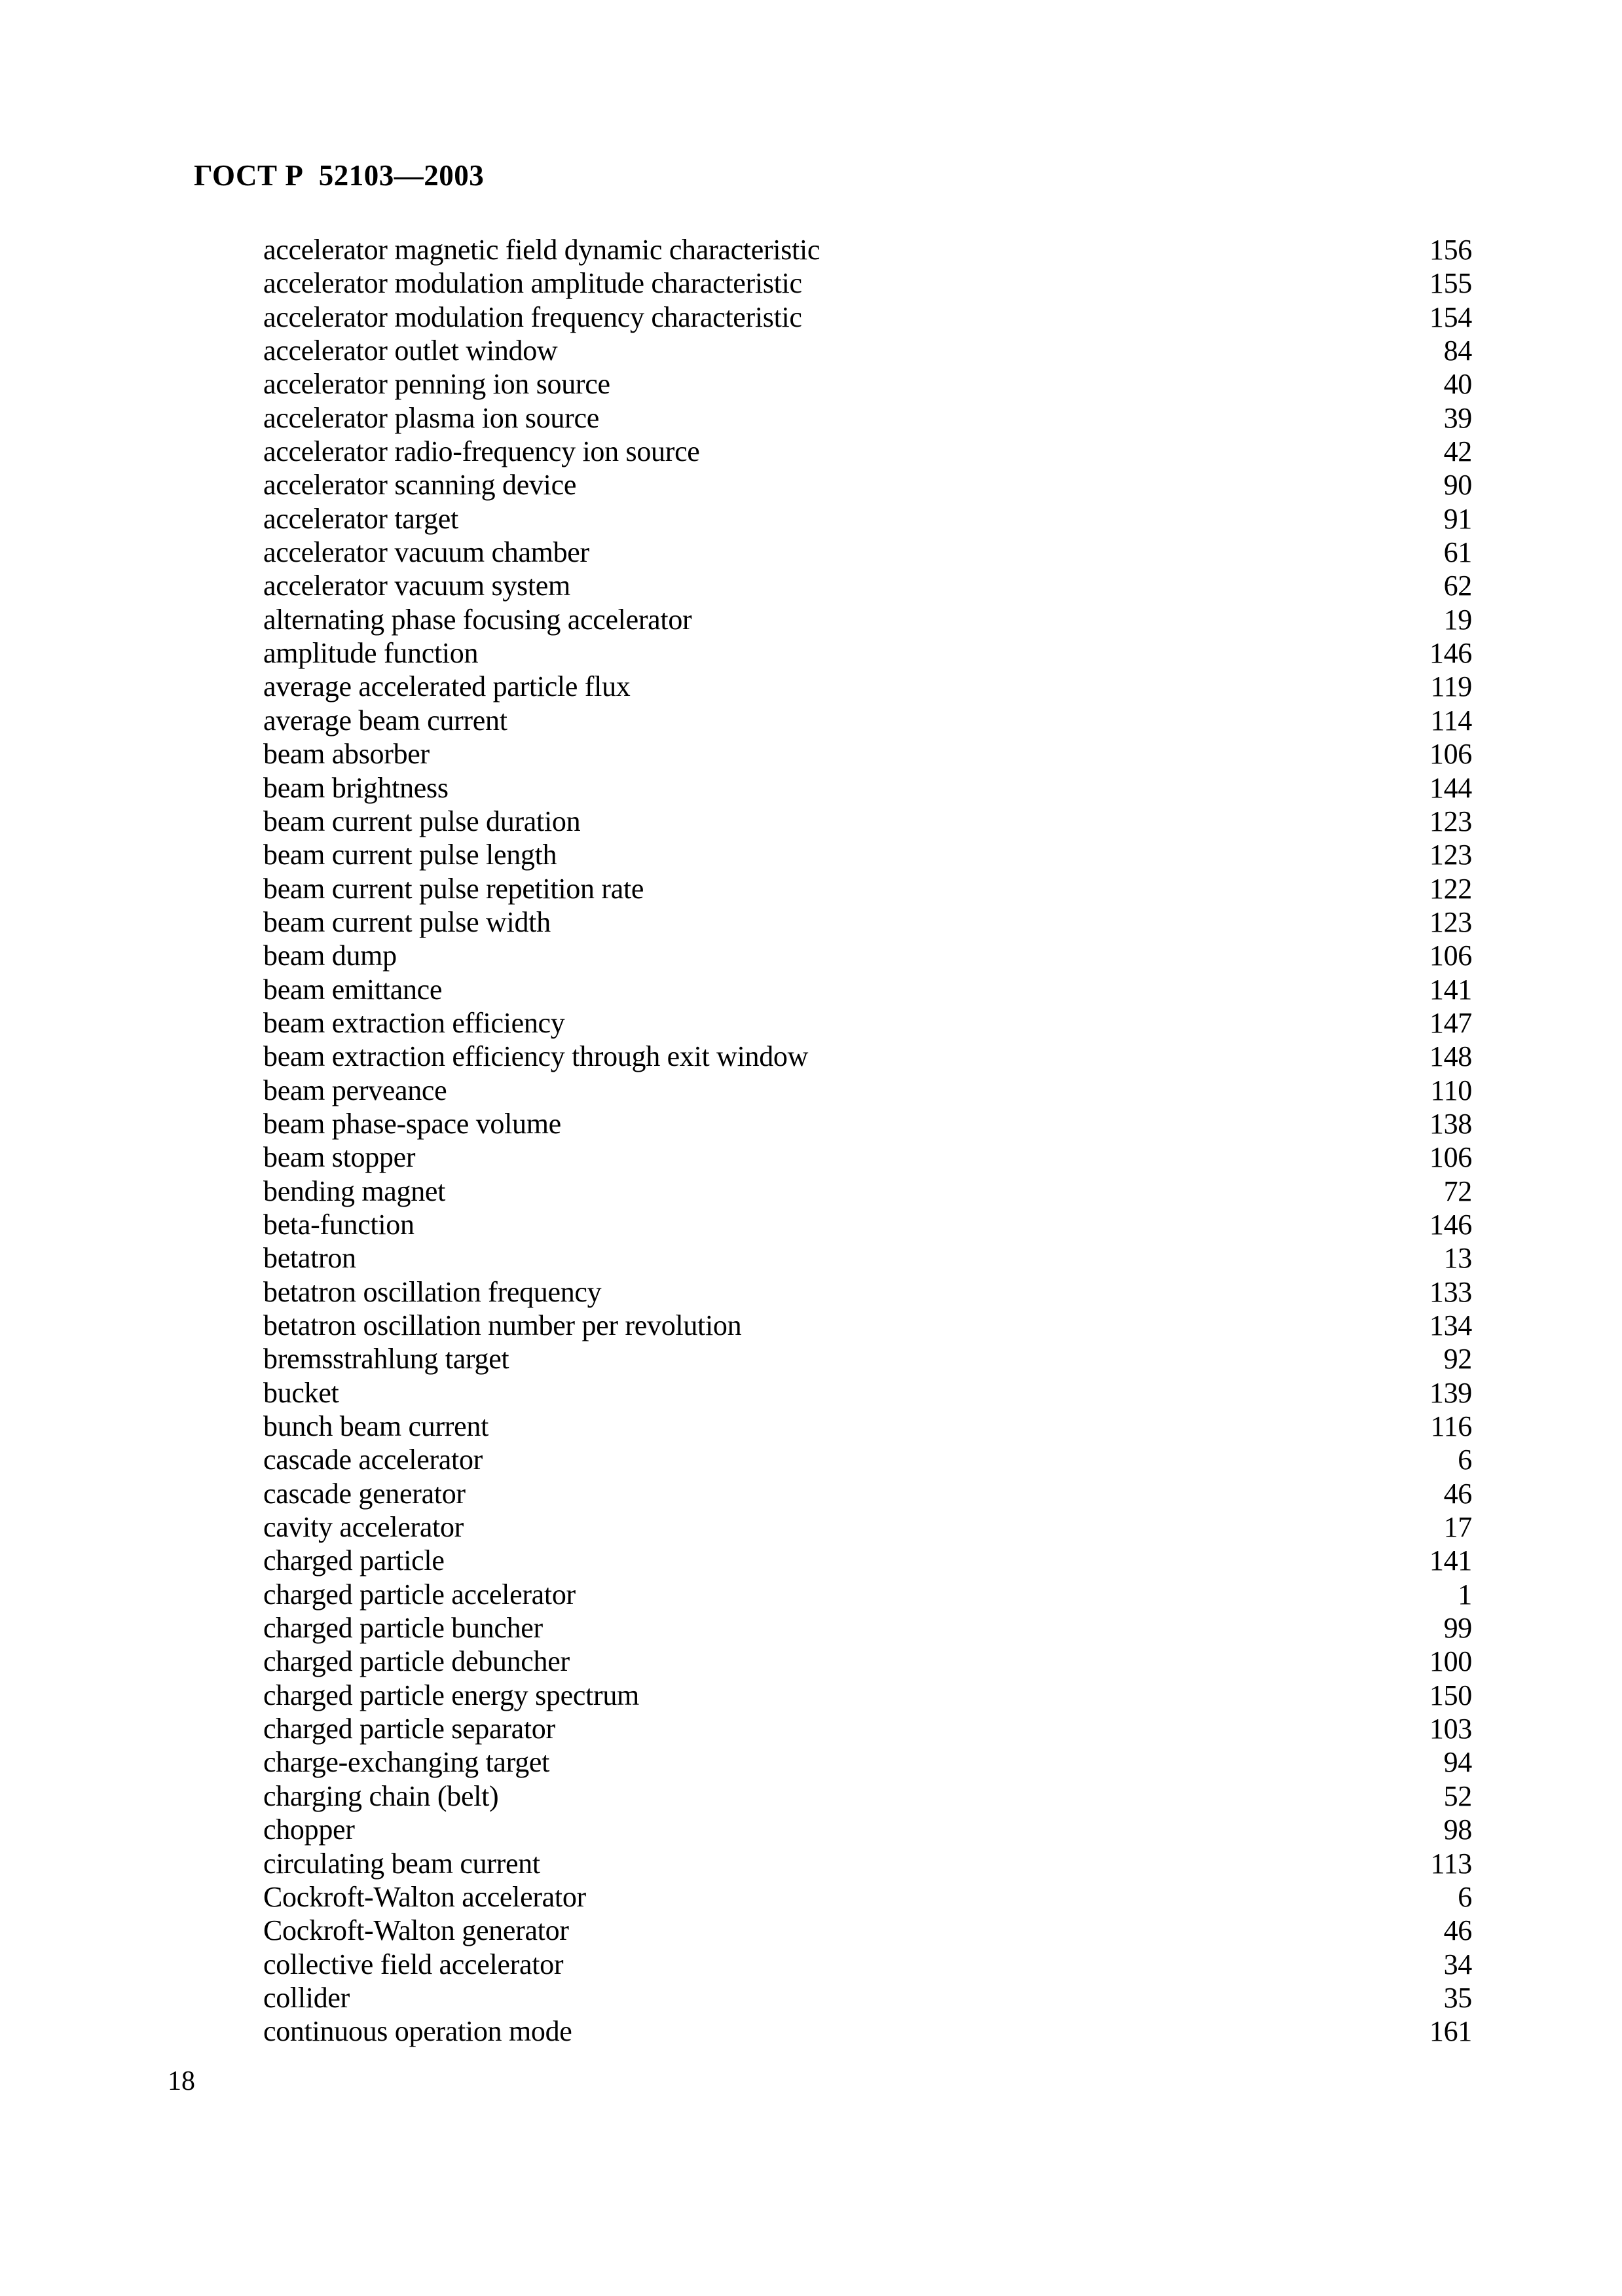 The width and height of the screenshot is (1622, 2296). I want to click on index-entry-page-number: 113, so click(1451, 1863).